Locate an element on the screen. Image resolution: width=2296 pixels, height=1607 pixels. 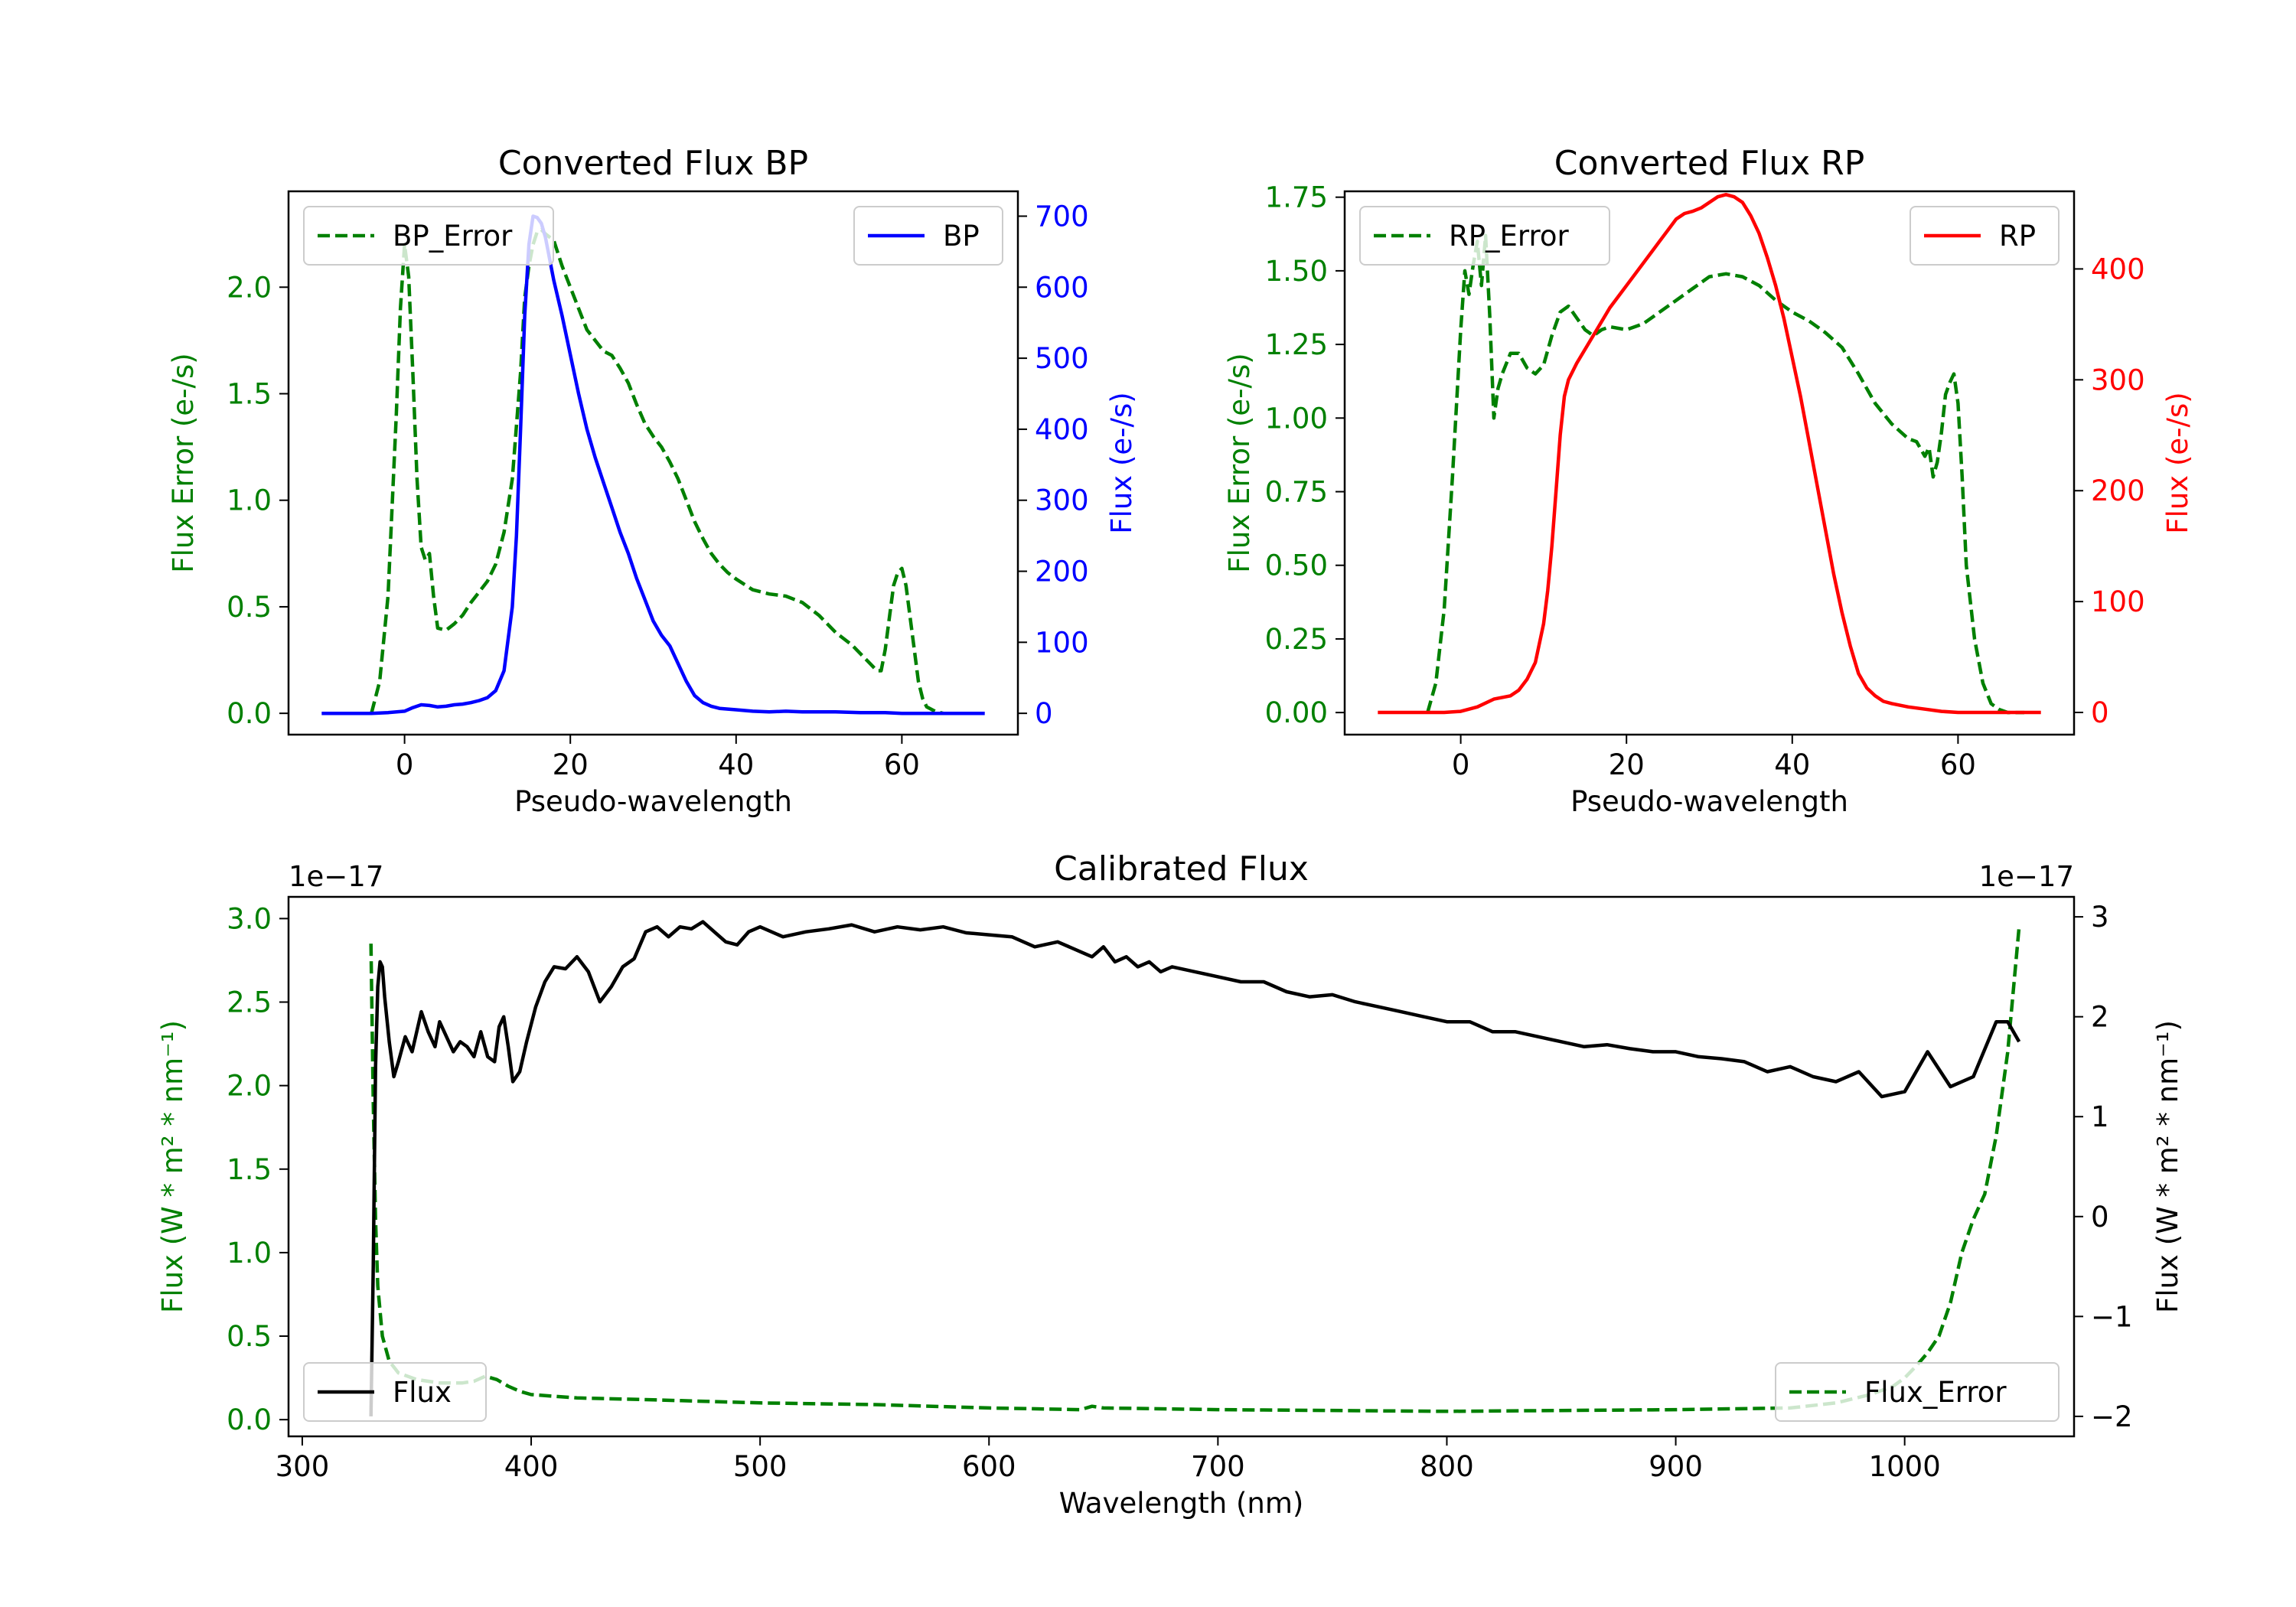
series-bp-line is located at coordinates (653, 464).